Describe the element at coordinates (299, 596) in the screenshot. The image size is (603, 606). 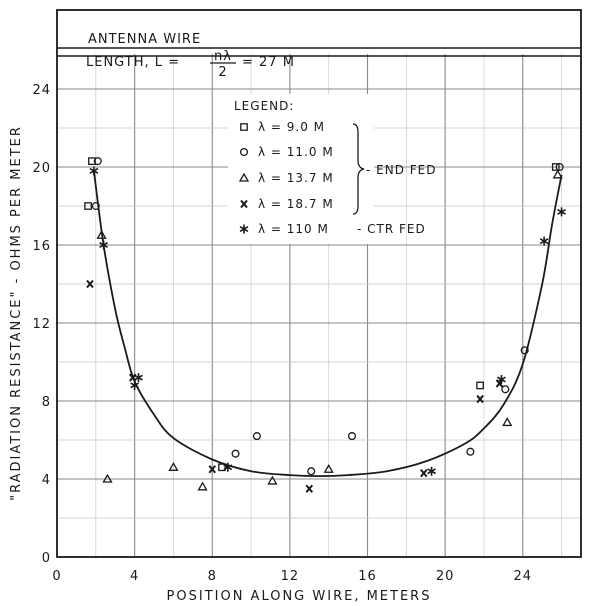
I see `x-axis-label: POSITION ALONG WIRE, METERS` at that location.